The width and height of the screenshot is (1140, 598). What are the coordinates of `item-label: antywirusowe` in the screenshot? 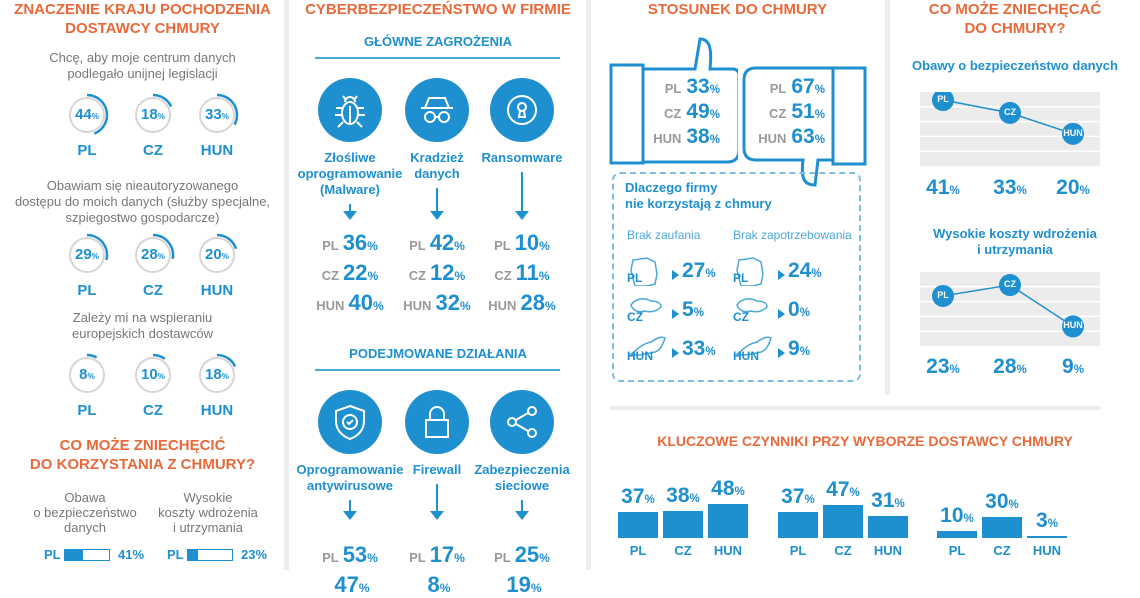 It's located at (350, 485).